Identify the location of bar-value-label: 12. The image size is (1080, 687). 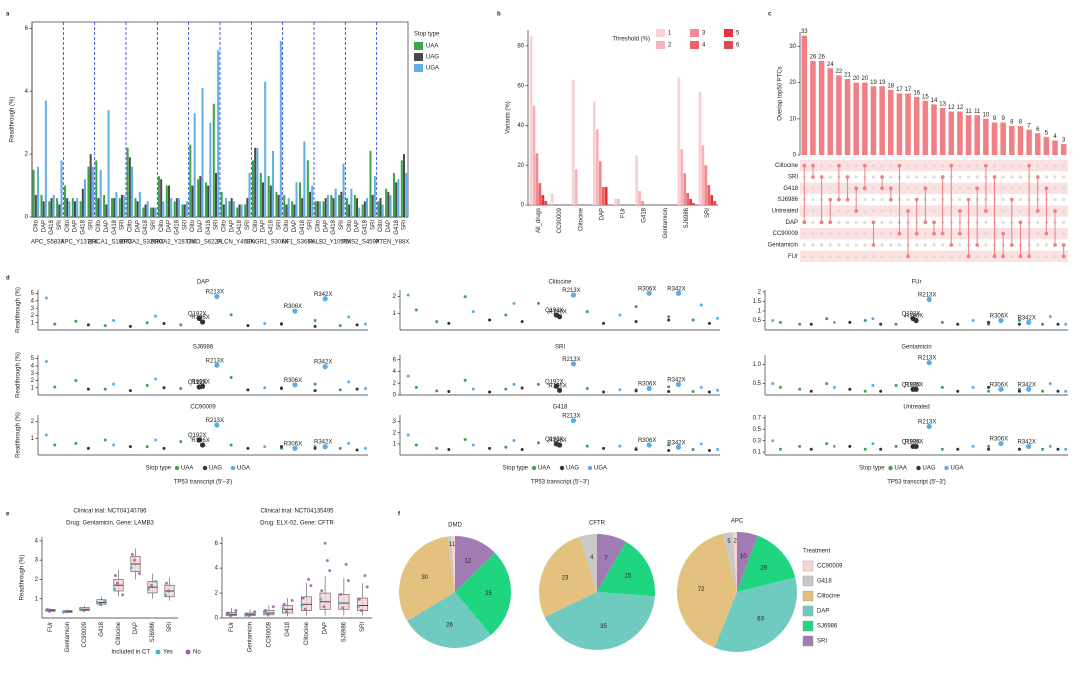
(960, 108).